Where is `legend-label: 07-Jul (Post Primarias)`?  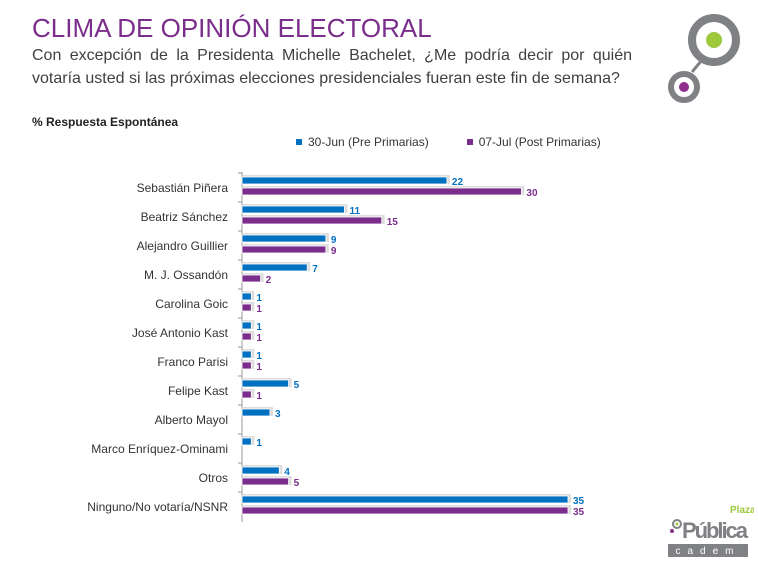
legend-label: 07-Jul (Post Primarias) is located at coordinates (539, 142).